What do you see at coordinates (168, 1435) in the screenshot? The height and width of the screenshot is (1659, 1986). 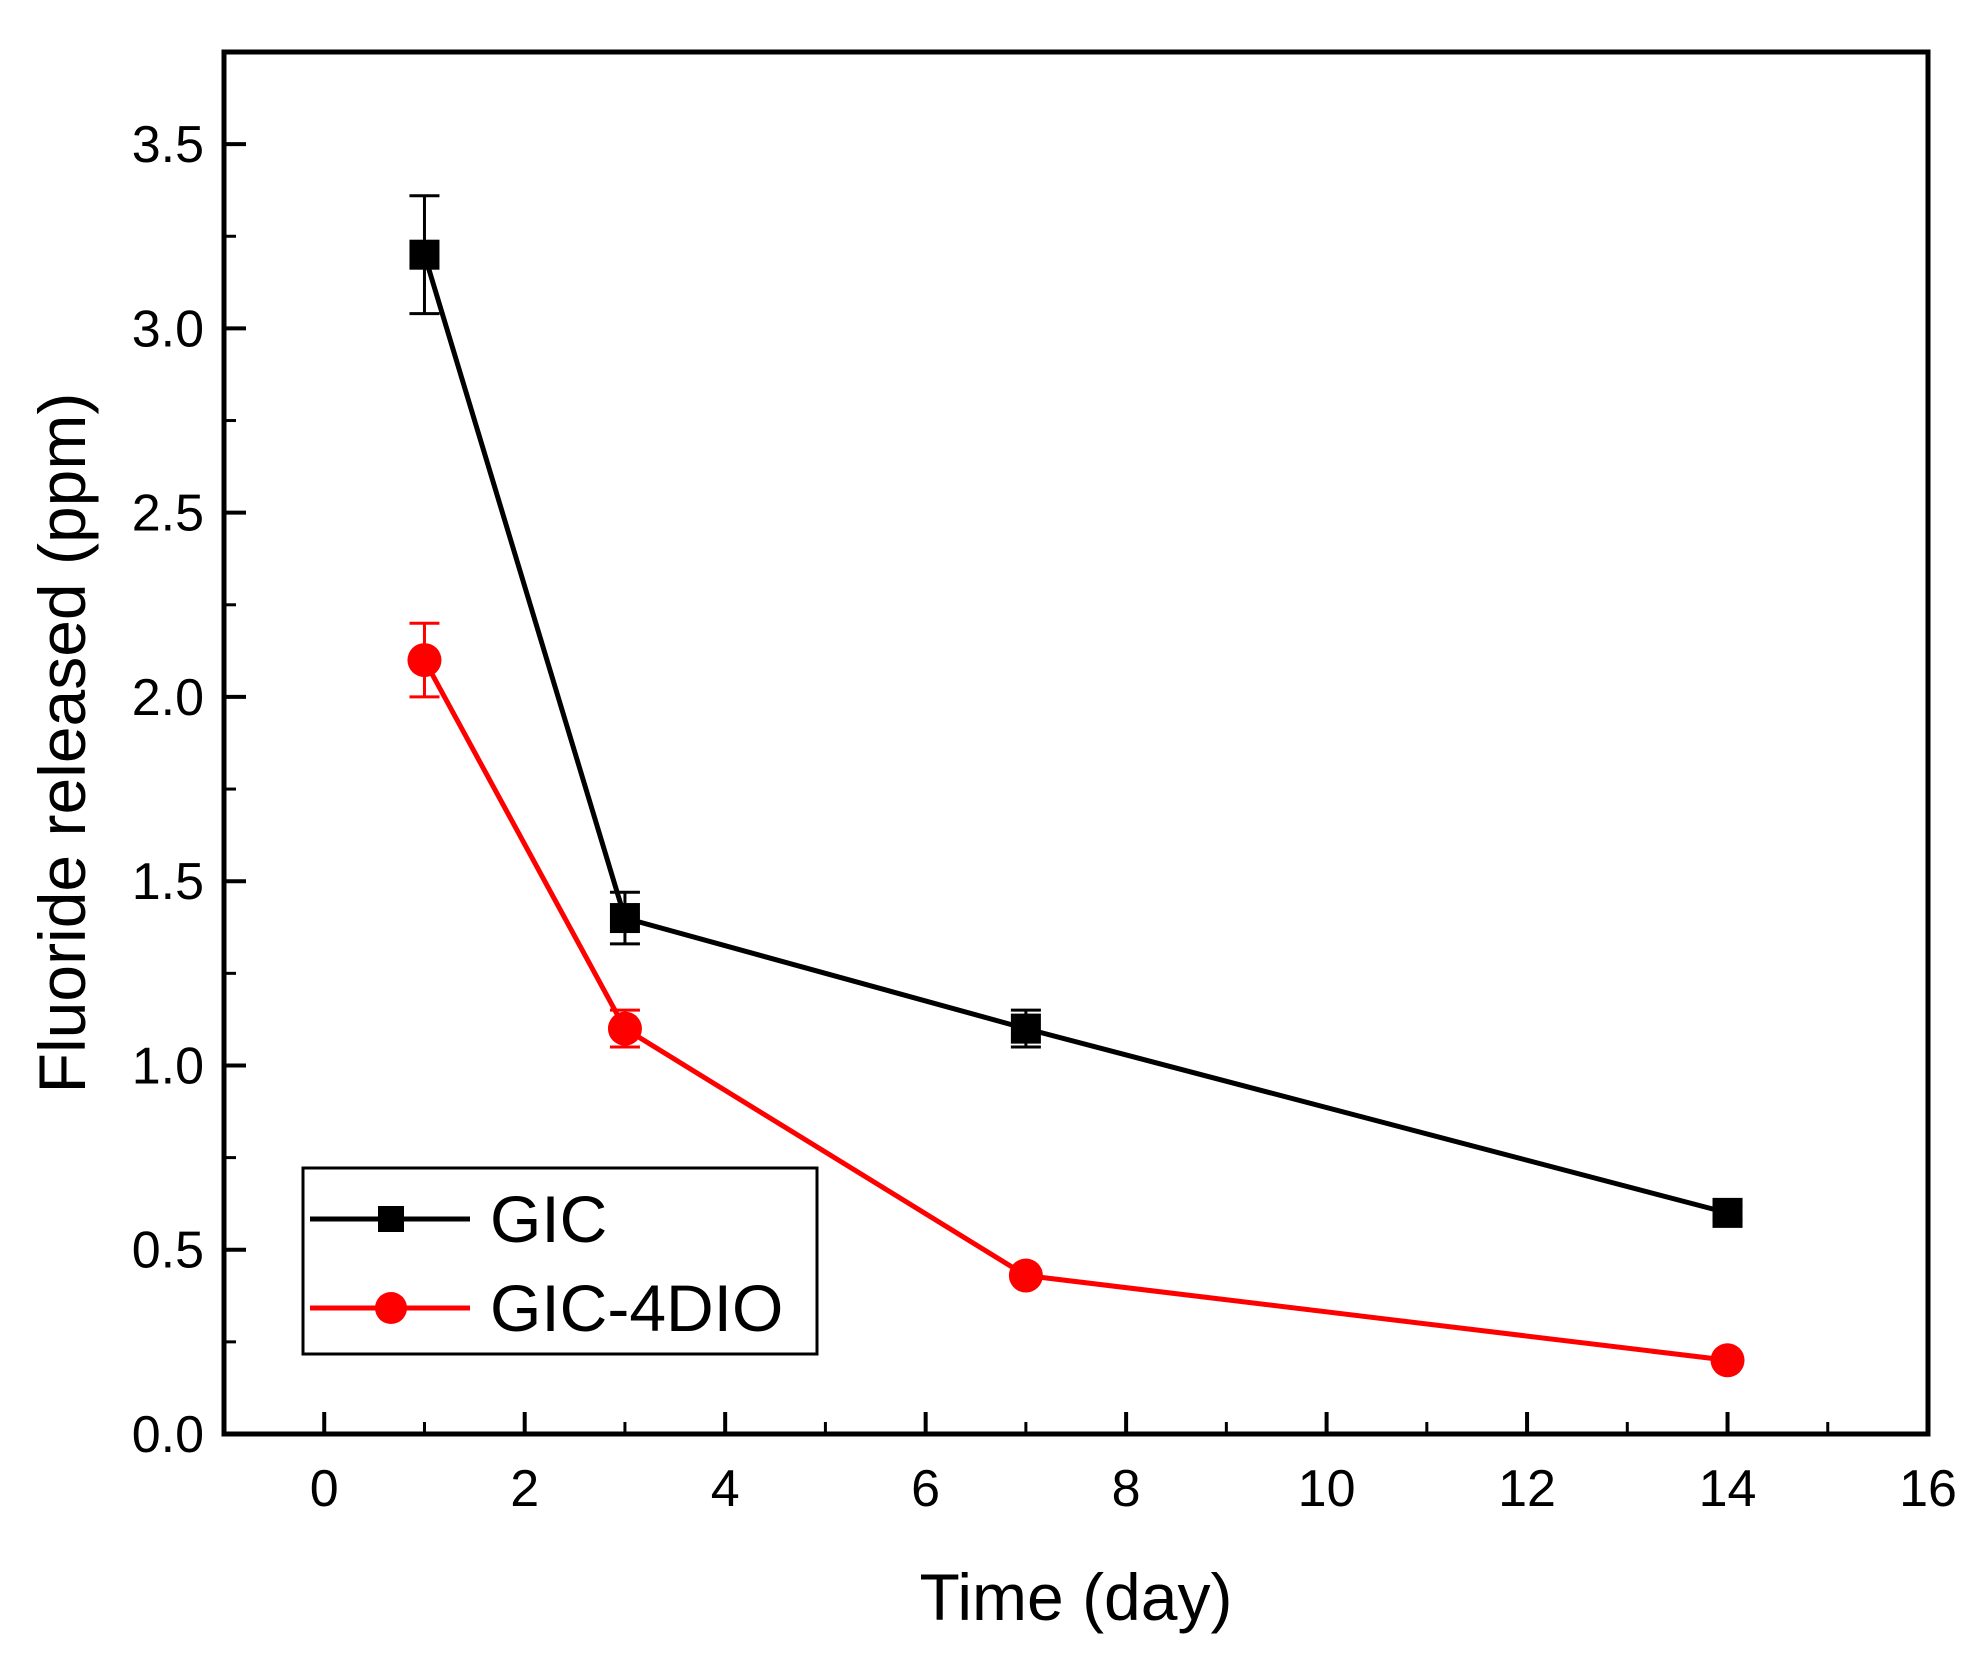 I see `y-tick-label: 0.0` at bounding box center [168, 1435].